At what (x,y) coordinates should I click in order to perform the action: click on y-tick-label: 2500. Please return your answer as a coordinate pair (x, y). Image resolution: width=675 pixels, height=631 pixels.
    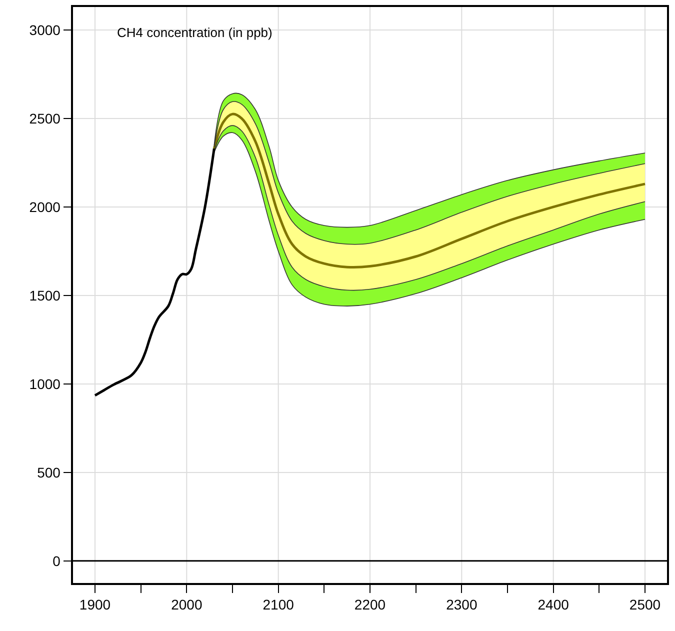
    Looking at the image, I should click on (45, 118).